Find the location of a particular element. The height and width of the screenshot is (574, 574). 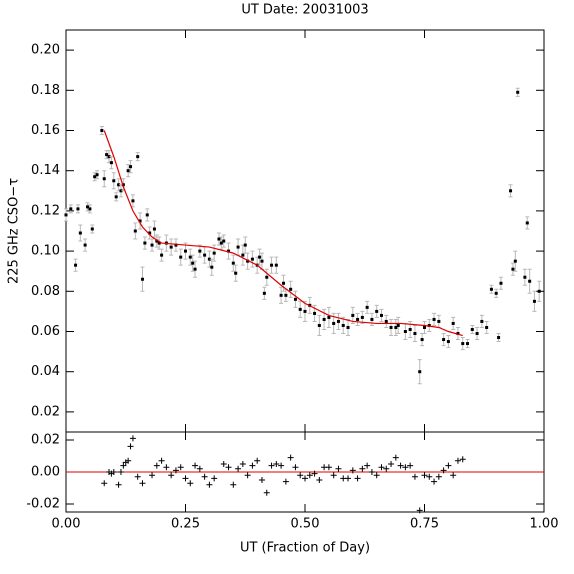

x-tick-label: 1.00 is located at coordinates (544, 524).